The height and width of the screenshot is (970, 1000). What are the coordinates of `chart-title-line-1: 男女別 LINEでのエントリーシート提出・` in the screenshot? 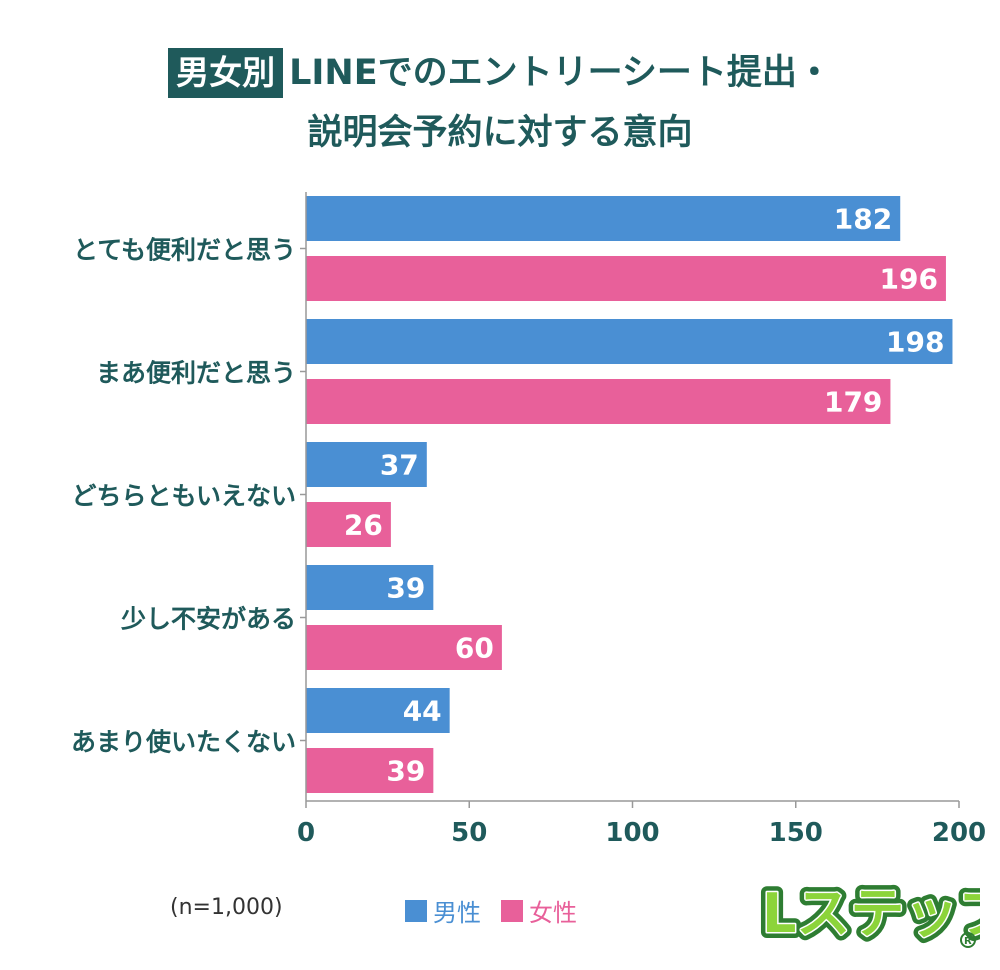 It's located at (500, 73).